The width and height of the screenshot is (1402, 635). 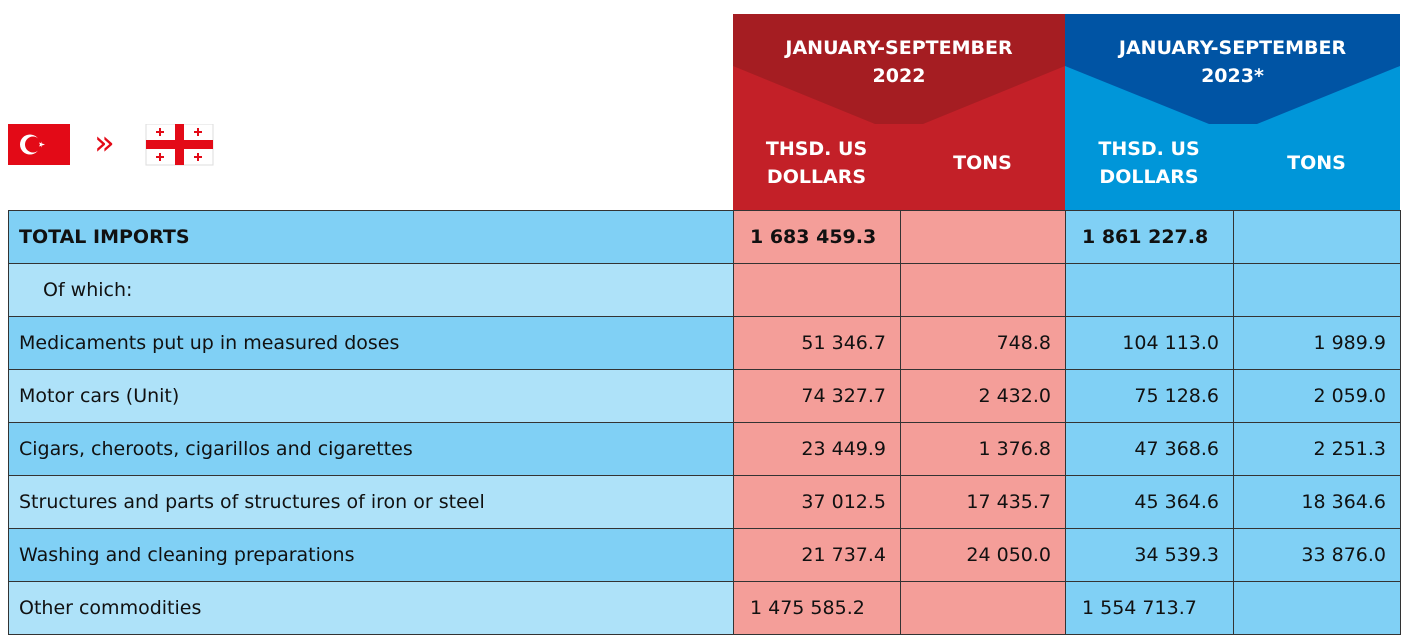 What do you see at coordinates (817, 343) in the screenshot?
I see `value-cell: 51 346.7` at bounding box center [817, 343].